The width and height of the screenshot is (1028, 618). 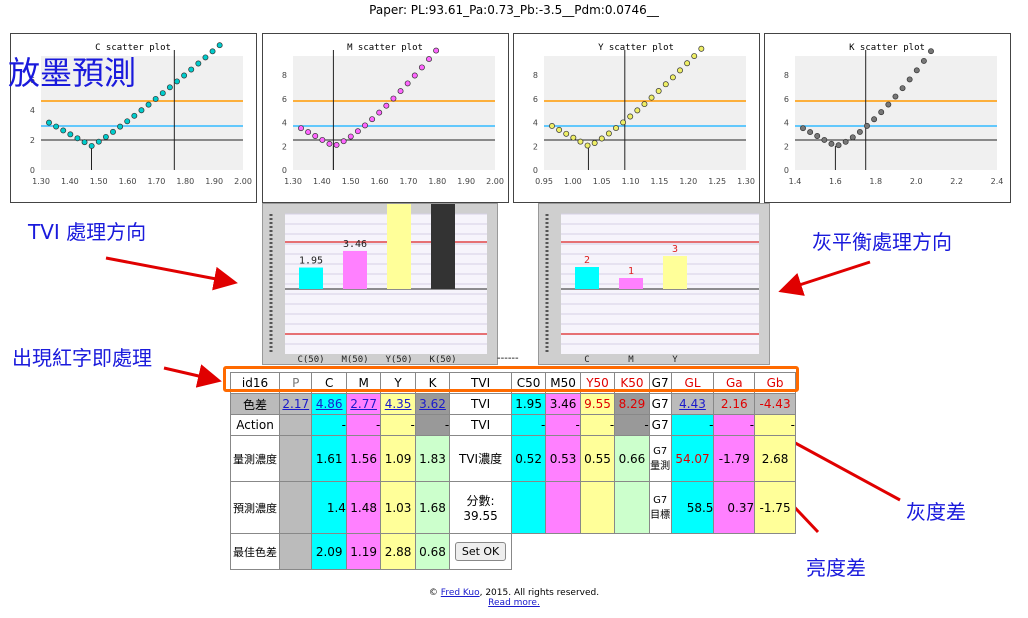 I want to click on best-row: 最佳色差 2.09 1.19 2.88 0.68 Set OK, so click(x=512, y=551).